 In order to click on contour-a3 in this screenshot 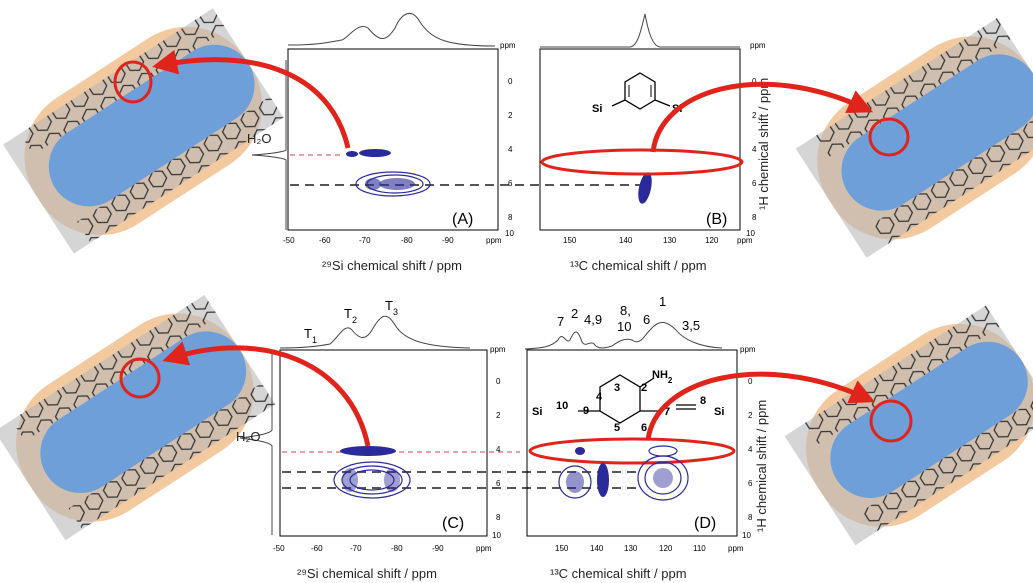, I will do `click(393, 184)`.